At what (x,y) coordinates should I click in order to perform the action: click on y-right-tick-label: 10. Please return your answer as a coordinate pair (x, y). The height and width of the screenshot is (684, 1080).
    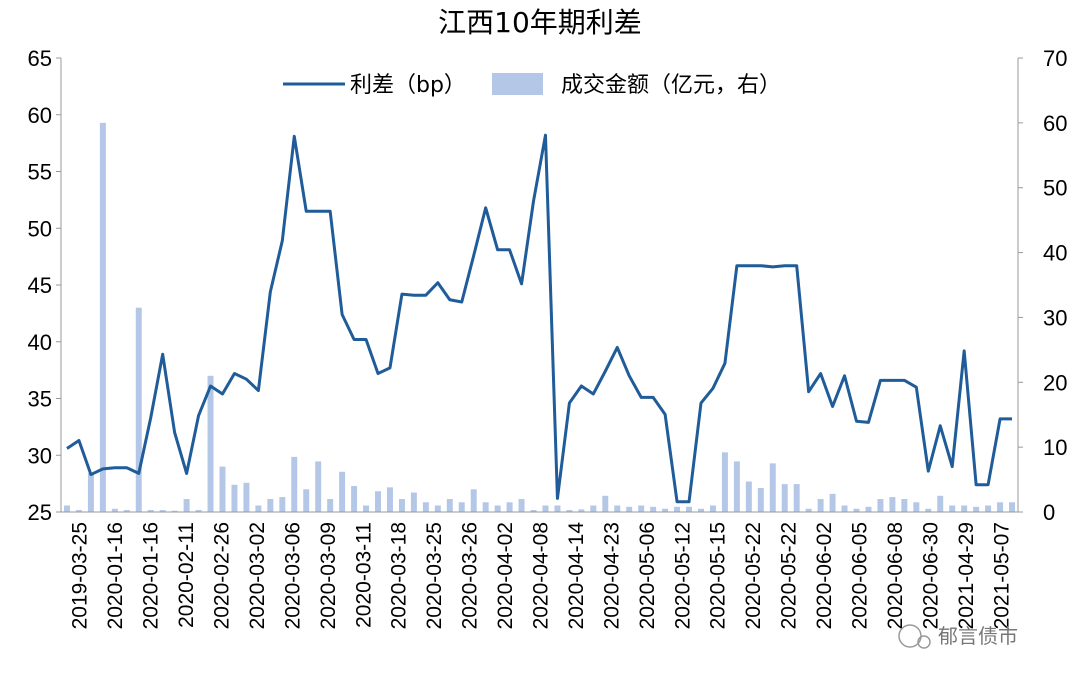
    Looking at the image, I should click on (1055, 447).